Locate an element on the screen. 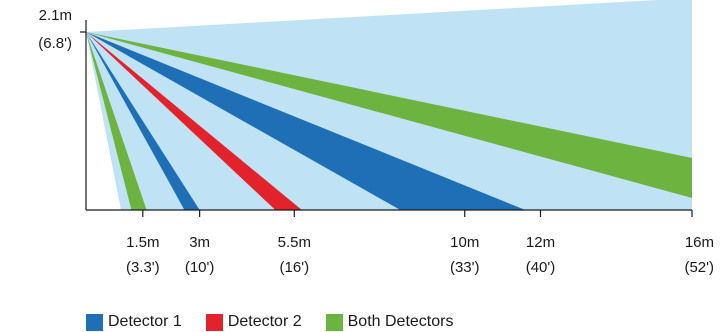 Image resolution: width=720 pixels, height=332 pixels. height-label: 2.1m is located at coordinates (55, 15).